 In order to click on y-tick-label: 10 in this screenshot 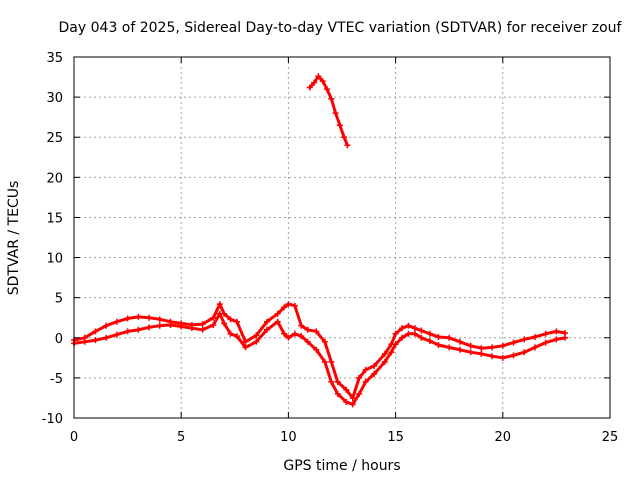, I will do `click(54, 259)`.